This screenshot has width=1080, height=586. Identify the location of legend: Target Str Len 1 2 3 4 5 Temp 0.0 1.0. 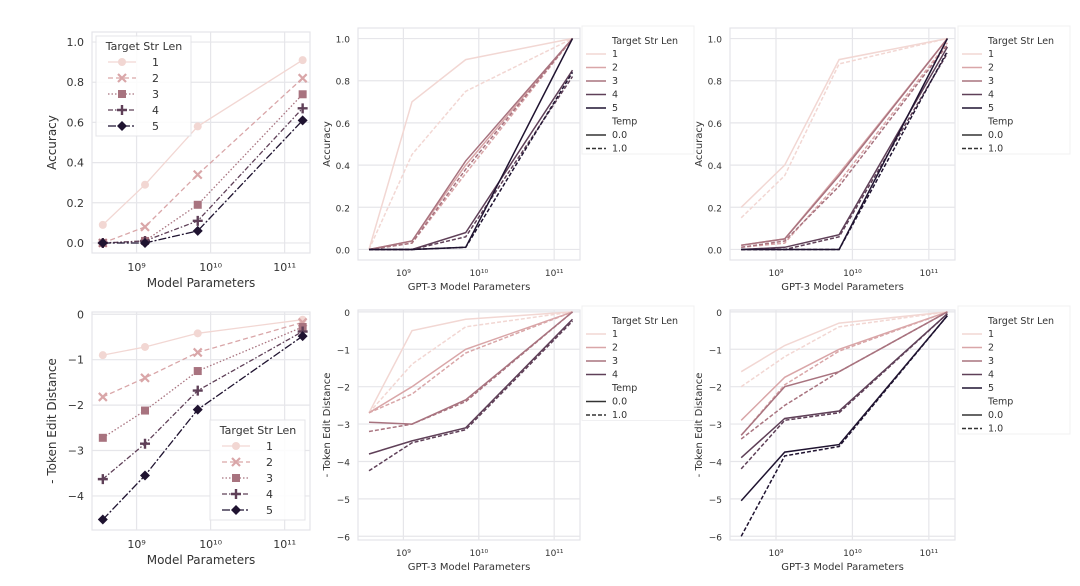
(1014, 90).